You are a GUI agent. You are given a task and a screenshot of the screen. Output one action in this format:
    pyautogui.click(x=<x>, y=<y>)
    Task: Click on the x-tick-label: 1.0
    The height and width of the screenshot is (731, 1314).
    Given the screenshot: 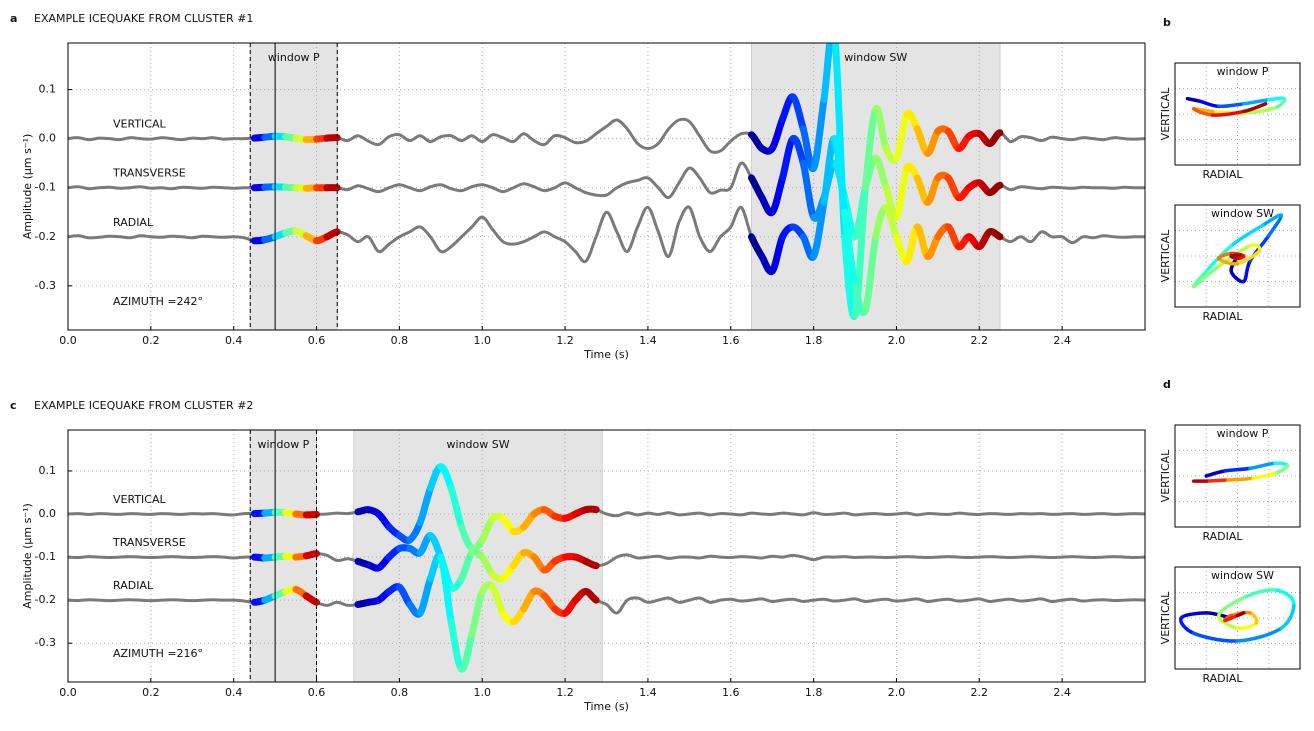 What is the action you would take?
    pyautogui.click(x=482, y=692)
    